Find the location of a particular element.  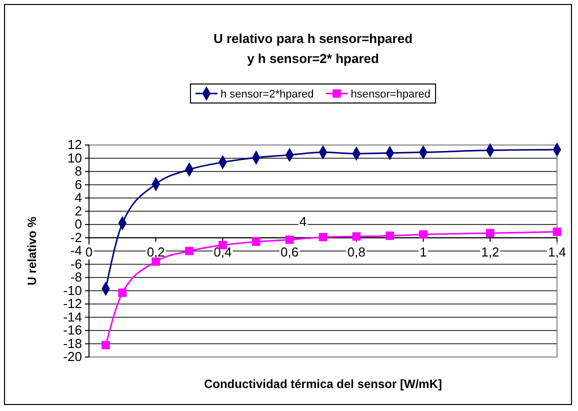

y-tick-label: -16 is located at coordinates (72, 330).